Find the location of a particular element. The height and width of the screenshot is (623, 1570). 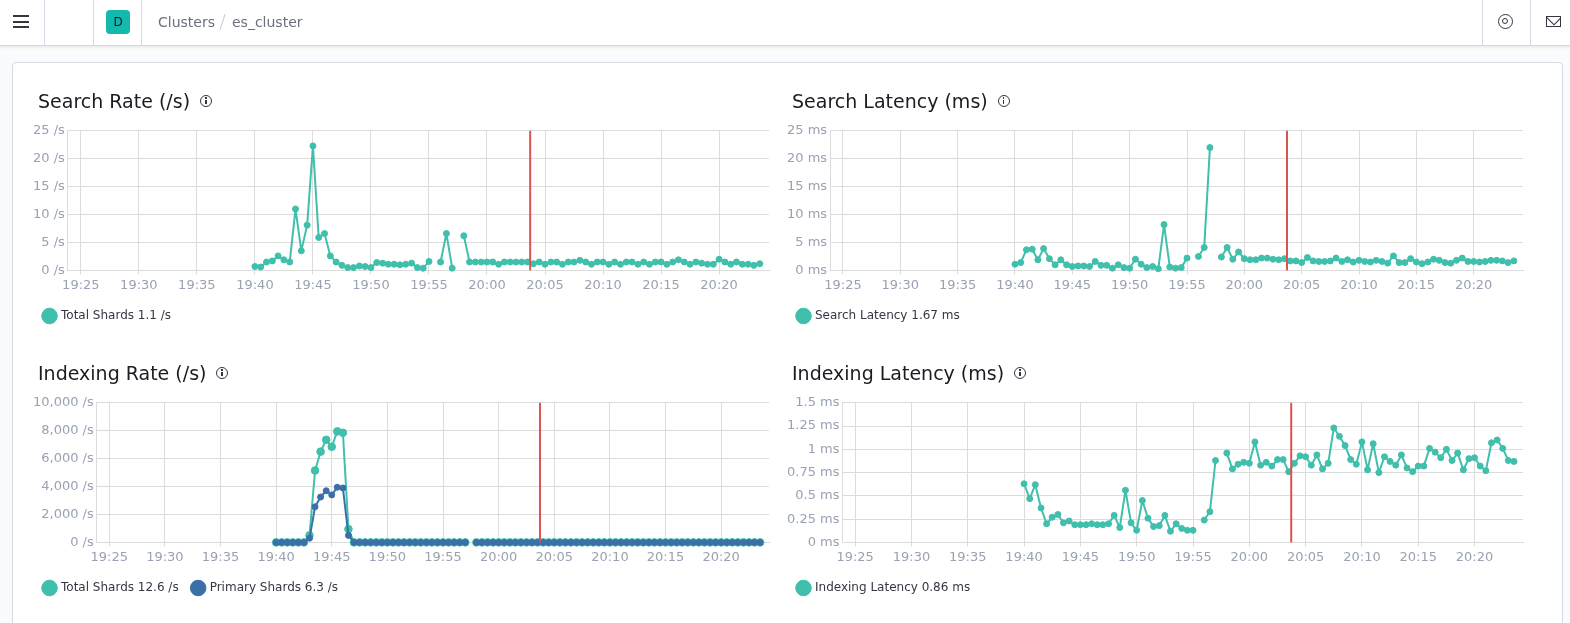

chart-title: Indexing Latency (ms) is located at coordinates (898, 373).